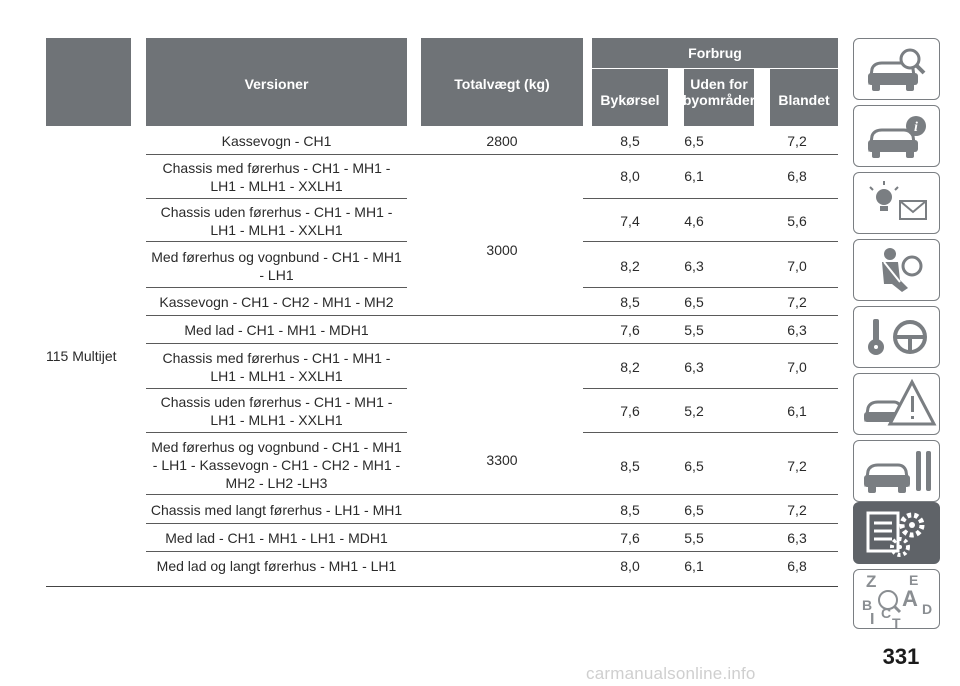  What do you see at coordinates (630, 100) in the screenshot?
I see `header-urban-label: Bykørsel` at bounding box center [630, 100].